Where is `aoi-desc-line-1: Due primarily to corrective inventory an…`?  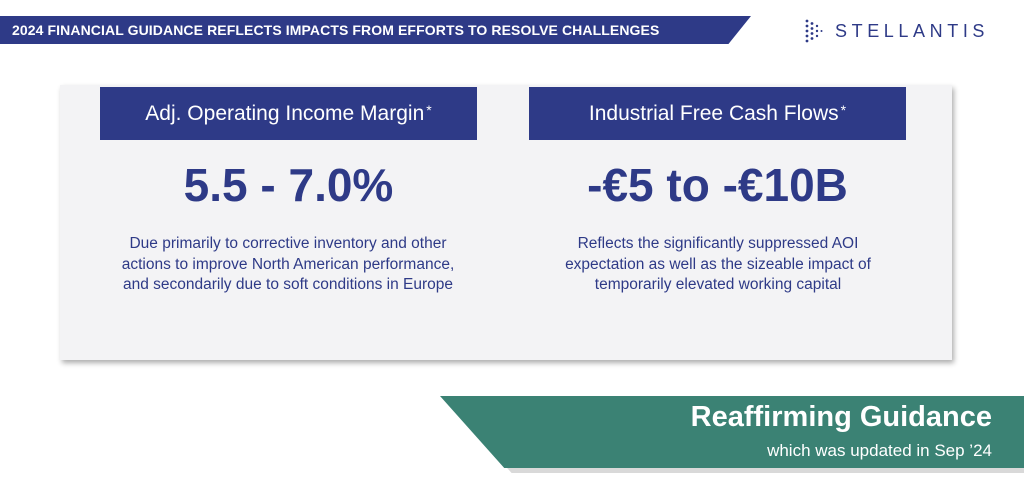 aoi-desc-line-1: Due primarily to corrective inventory an… is located at coordinates (288, 243).